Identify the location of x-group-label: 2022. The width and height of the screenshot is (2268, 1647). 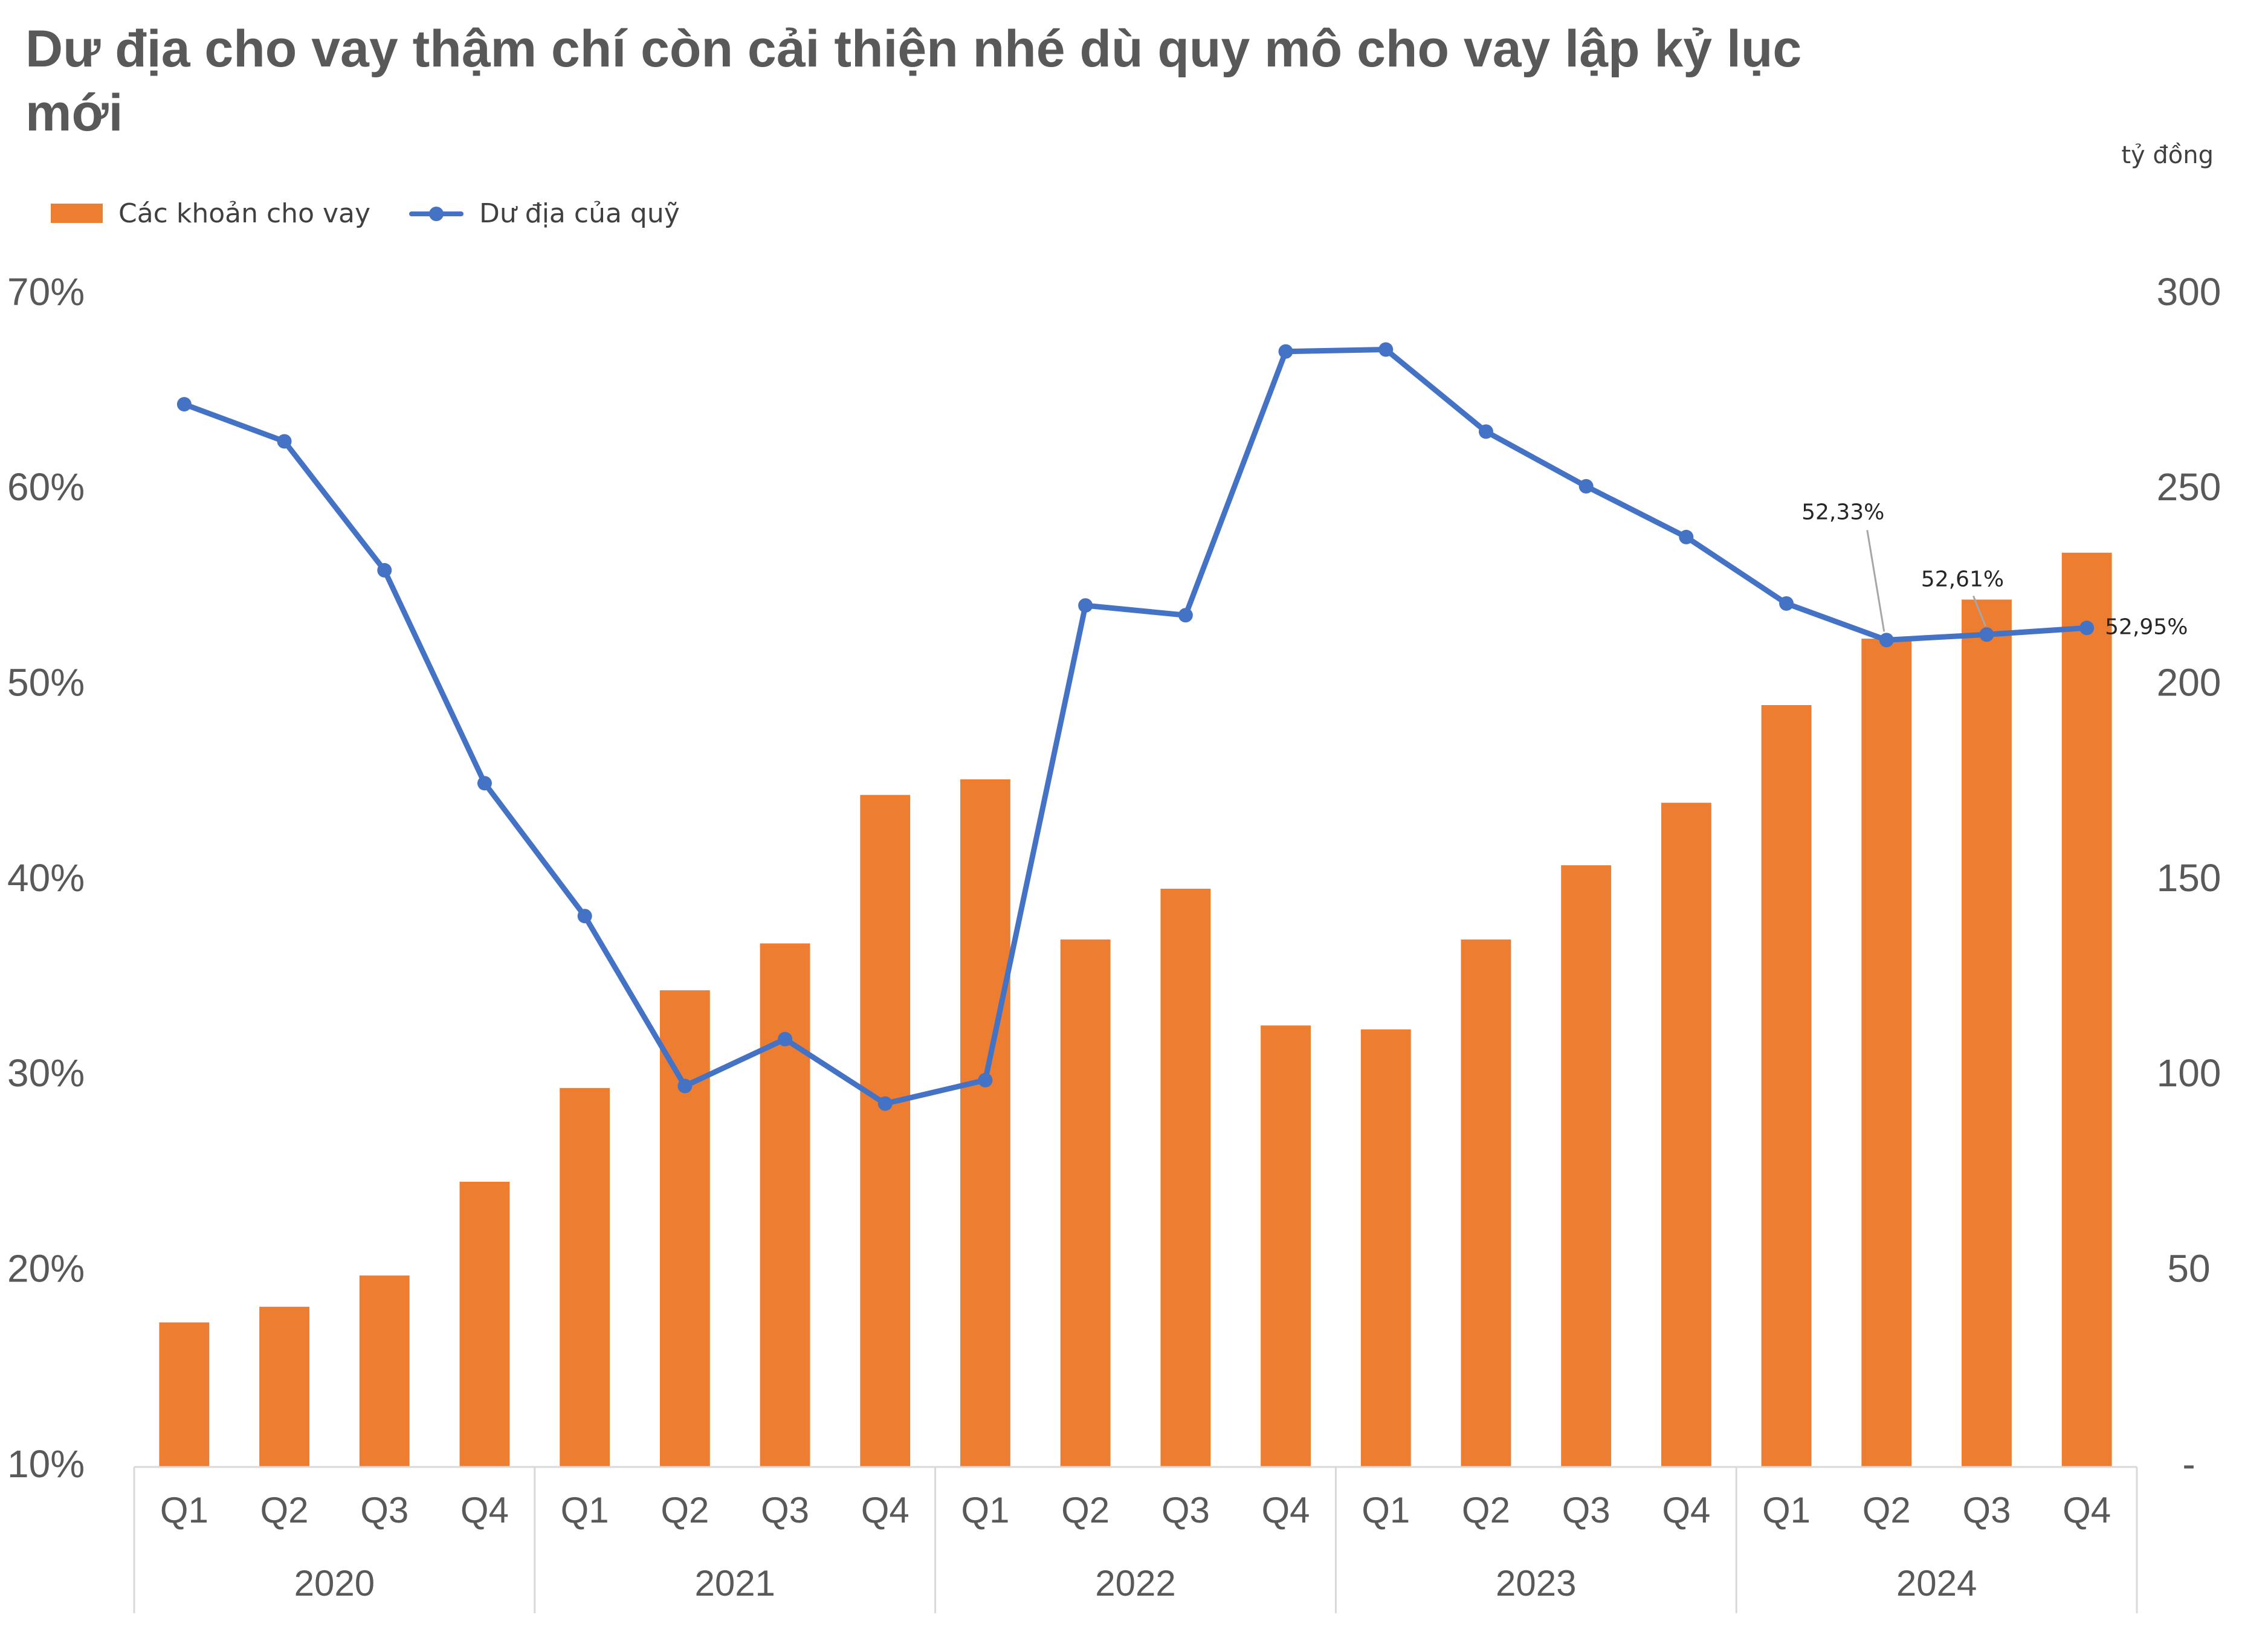
(1135, 1583).